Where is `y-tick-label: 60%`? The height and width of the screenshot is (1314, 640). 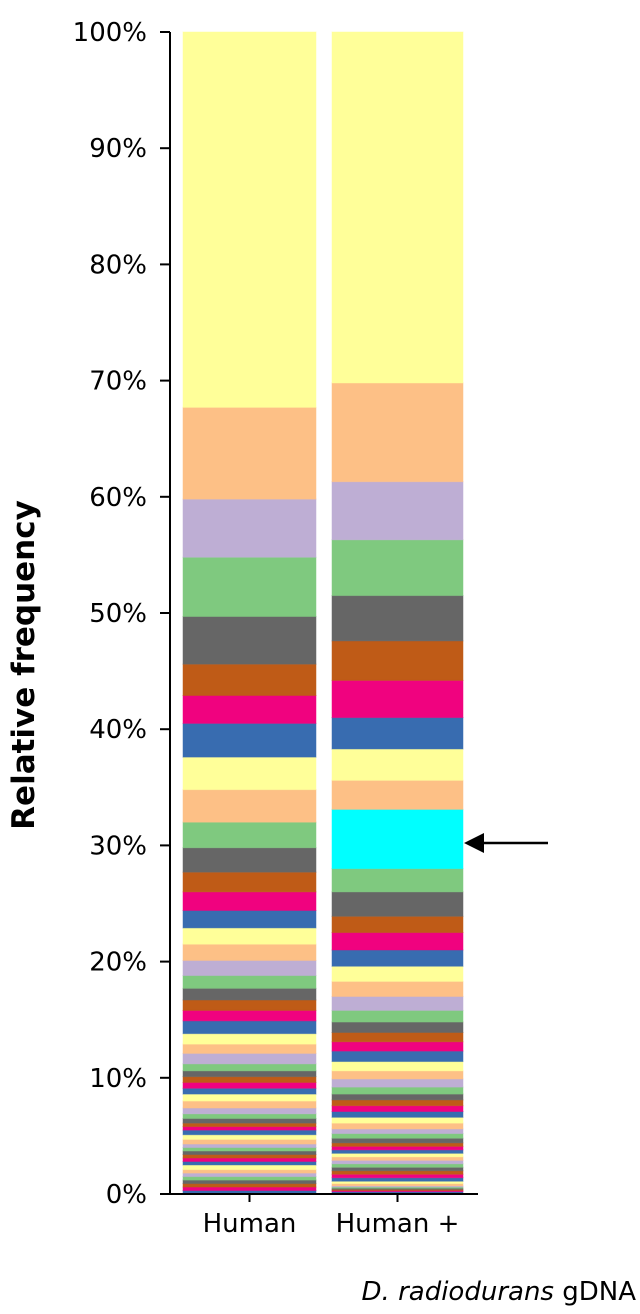 y-tick-label: 60% is located at coordinates (118, 498).